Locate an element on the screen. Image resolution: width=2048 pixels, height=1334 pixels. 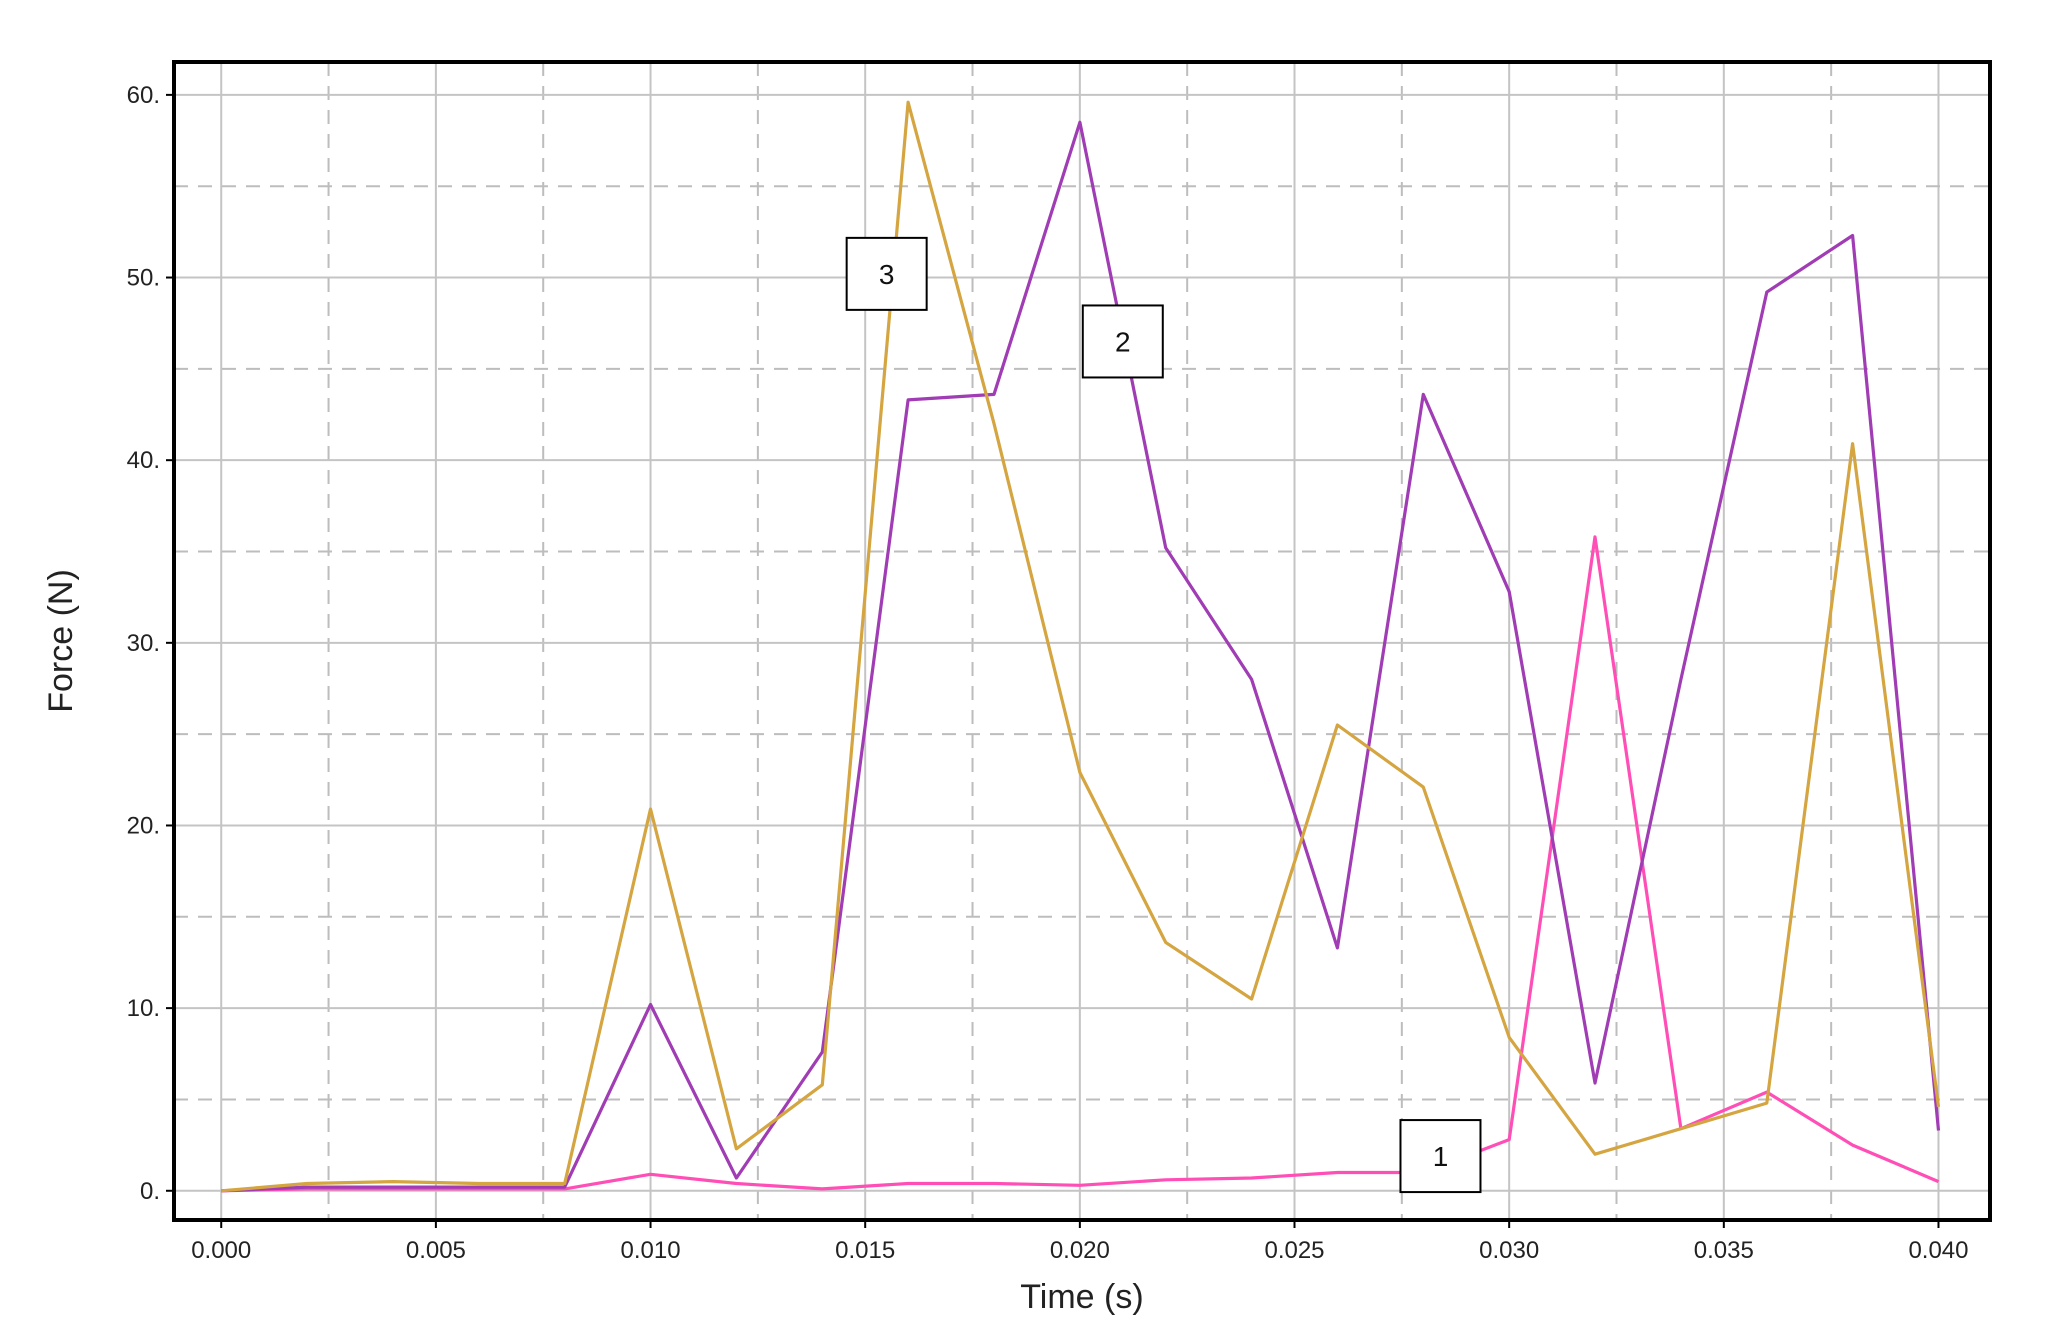
x-axis-title: Time (s) is located at coordinates (1081, 1297).